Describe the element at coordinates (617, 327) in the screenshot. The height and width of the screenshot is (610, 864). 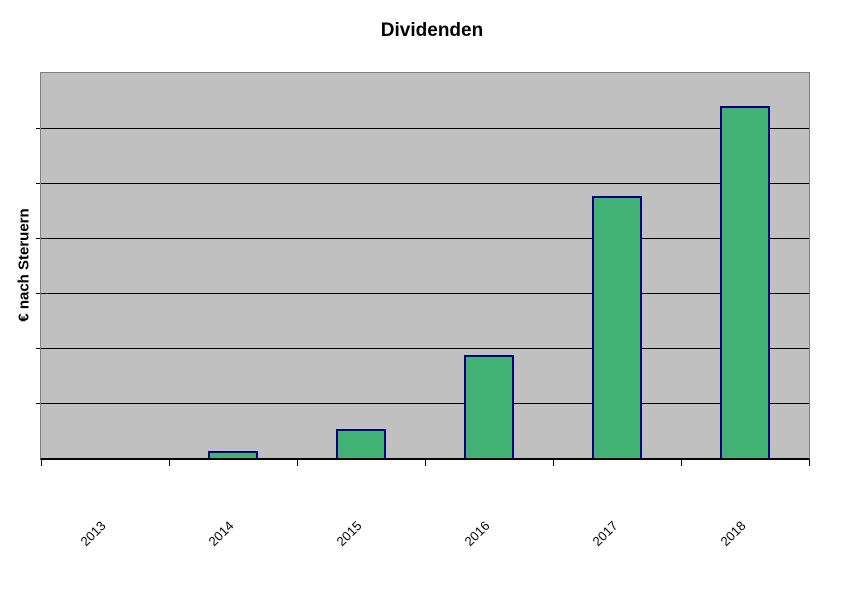
I see `bar-2017` at that location.